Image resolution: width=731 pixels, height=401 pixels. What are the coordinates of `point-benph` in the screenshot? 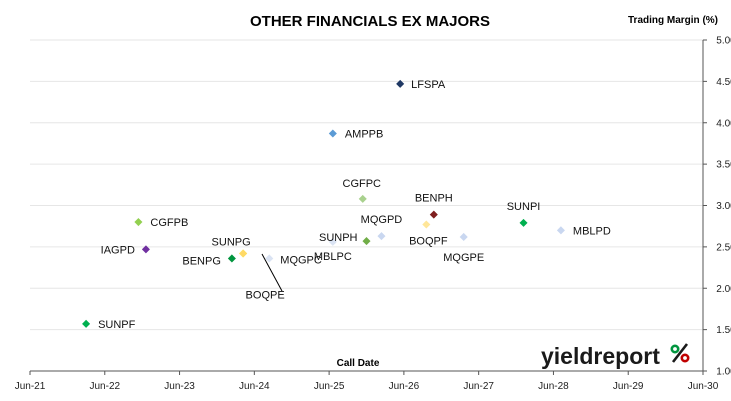 It's located at (433, 214).